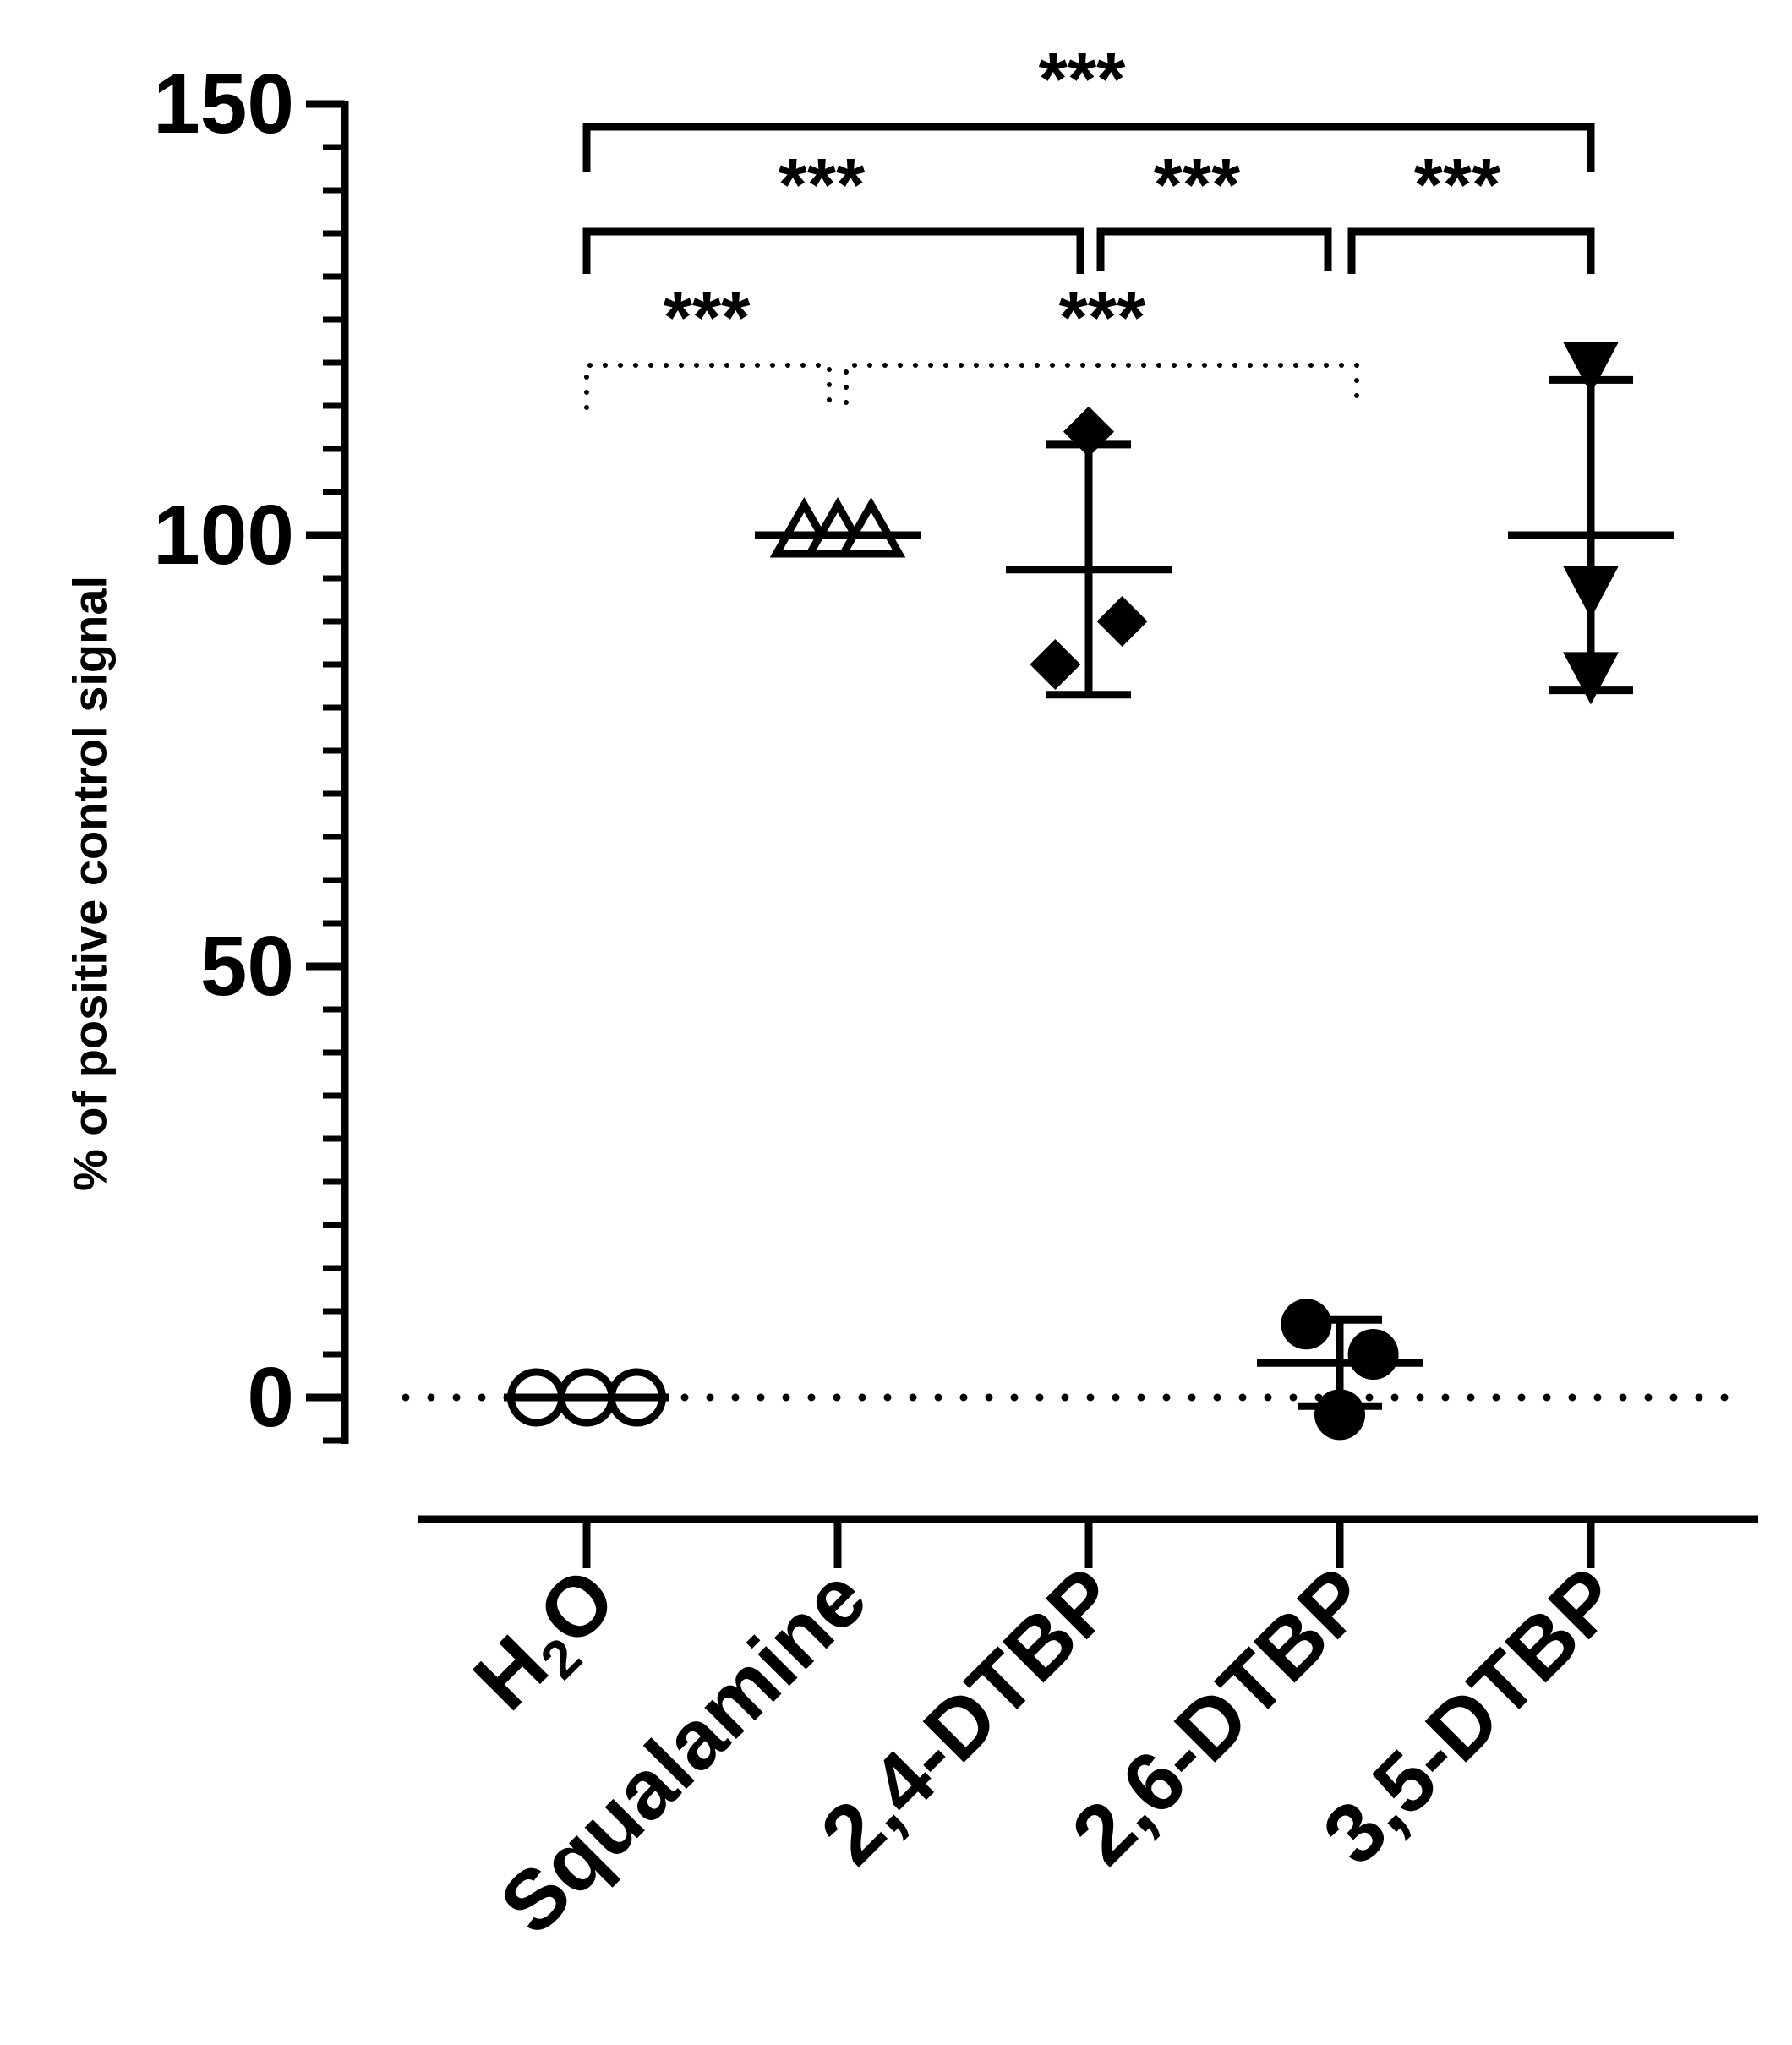  I want to click on significance-brackets: ****** *** ****** ***, so click(1088, 224).